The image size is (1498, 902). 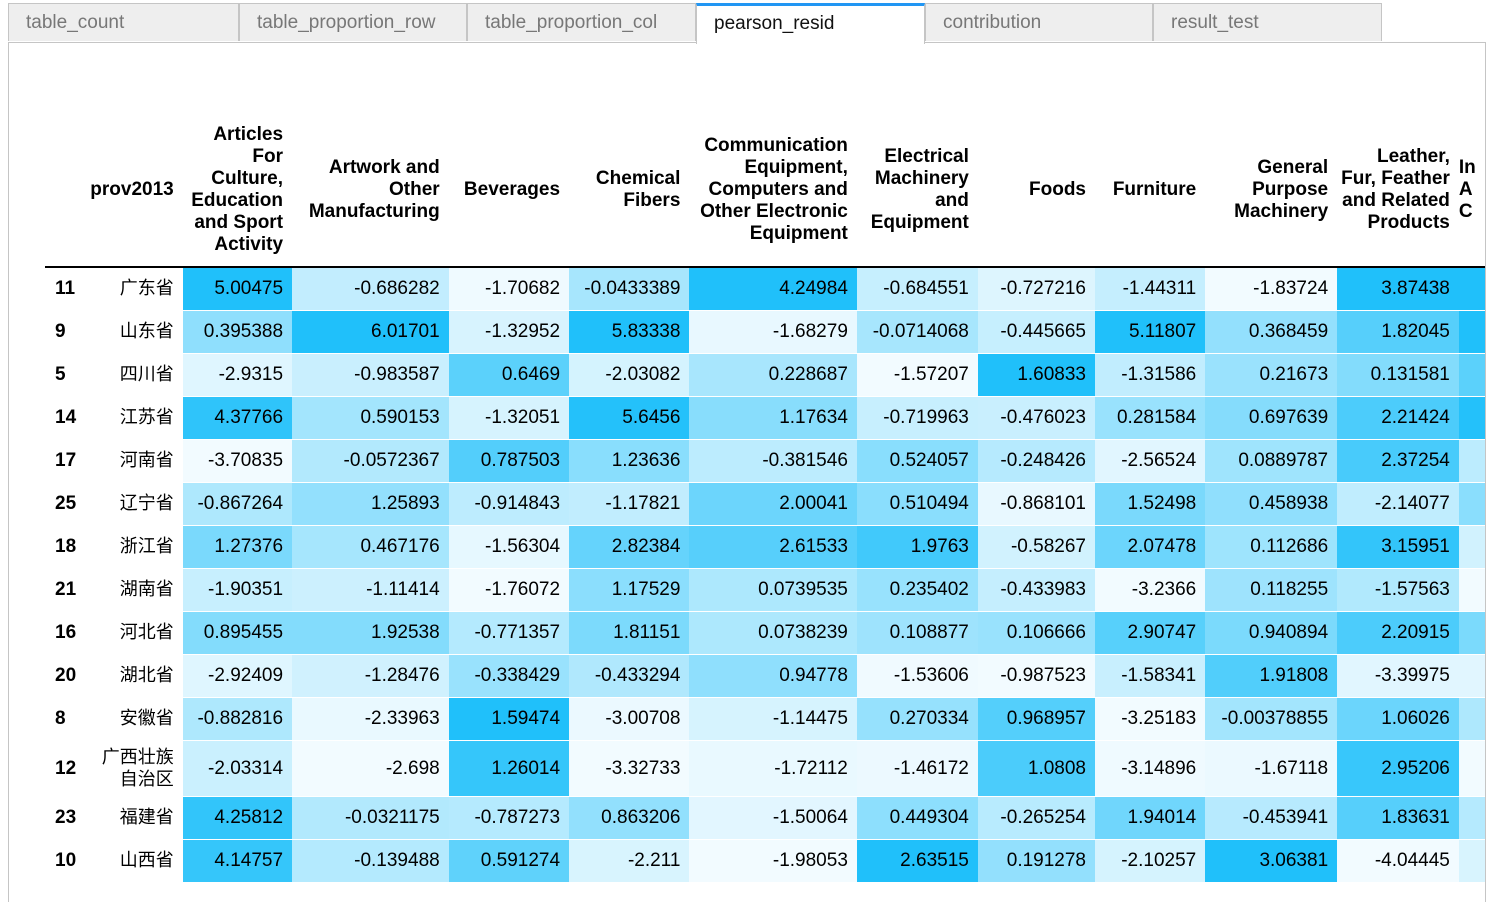 I want to click on table-cell: -2.56524, so click(x=1150, y=461).